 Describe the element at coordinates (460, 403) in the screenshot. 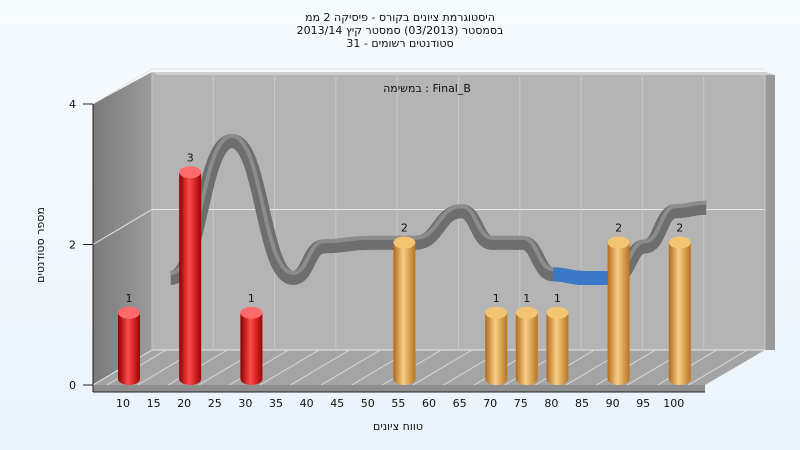

I see `x-tick-label: 65` at that location.